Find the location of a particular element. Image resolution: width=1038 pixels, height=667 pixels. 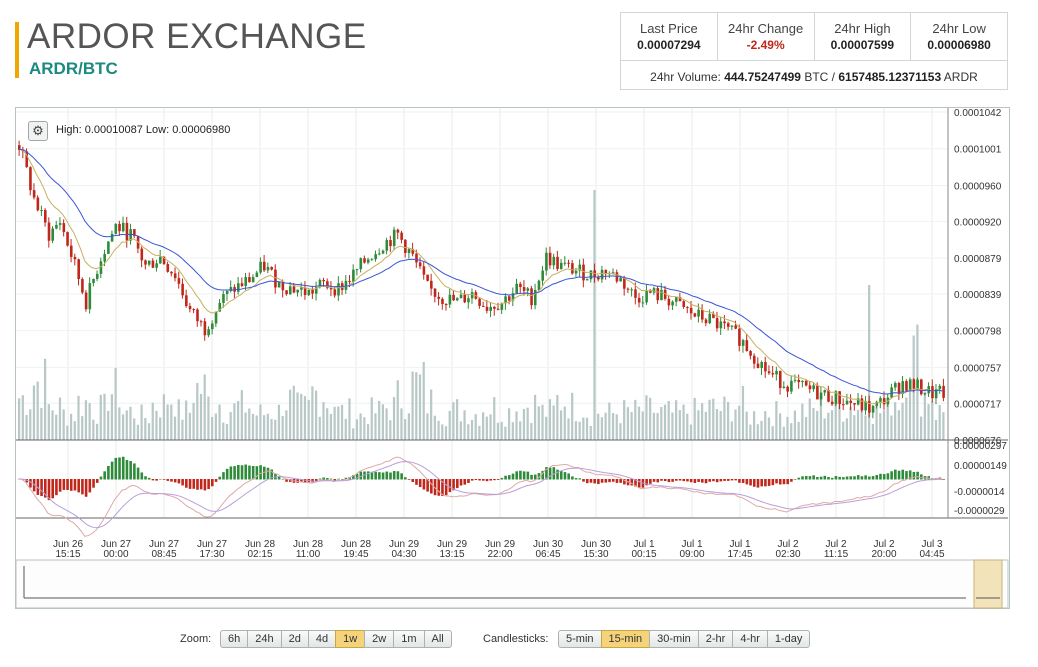

zoom-button-24h: 24h is located at coordinates (264, 639).